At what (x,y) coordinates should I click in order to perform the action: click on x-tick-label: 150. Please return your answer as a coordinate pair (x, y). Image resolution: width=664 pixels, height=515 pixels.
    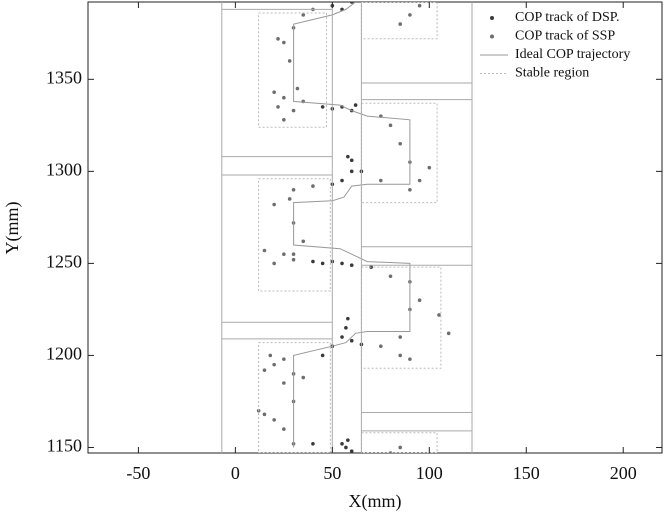
    Looking at the image, I should click on (526, 473).